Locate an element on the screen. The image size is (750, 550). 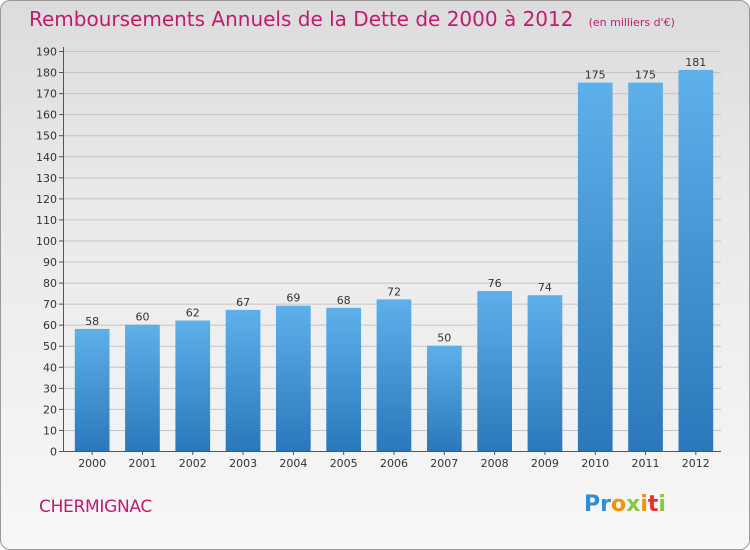
y-tick-label: 10 is located at coordinates (50, 430).